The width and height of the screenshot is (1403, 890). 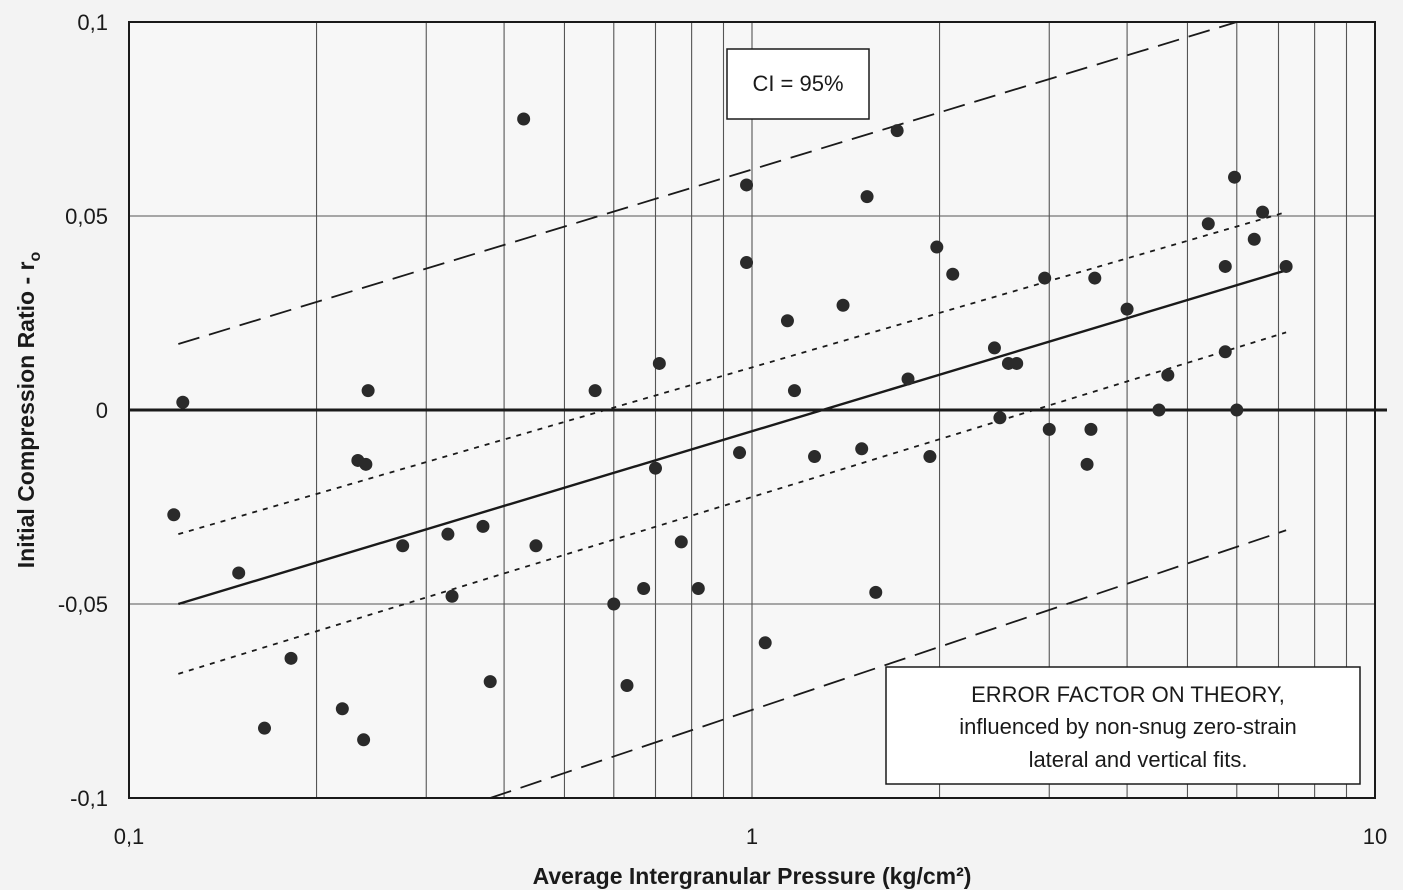 I want to click on y-axis-label-main: Initial Compression Ratio - r, so click(x=26, y=414).